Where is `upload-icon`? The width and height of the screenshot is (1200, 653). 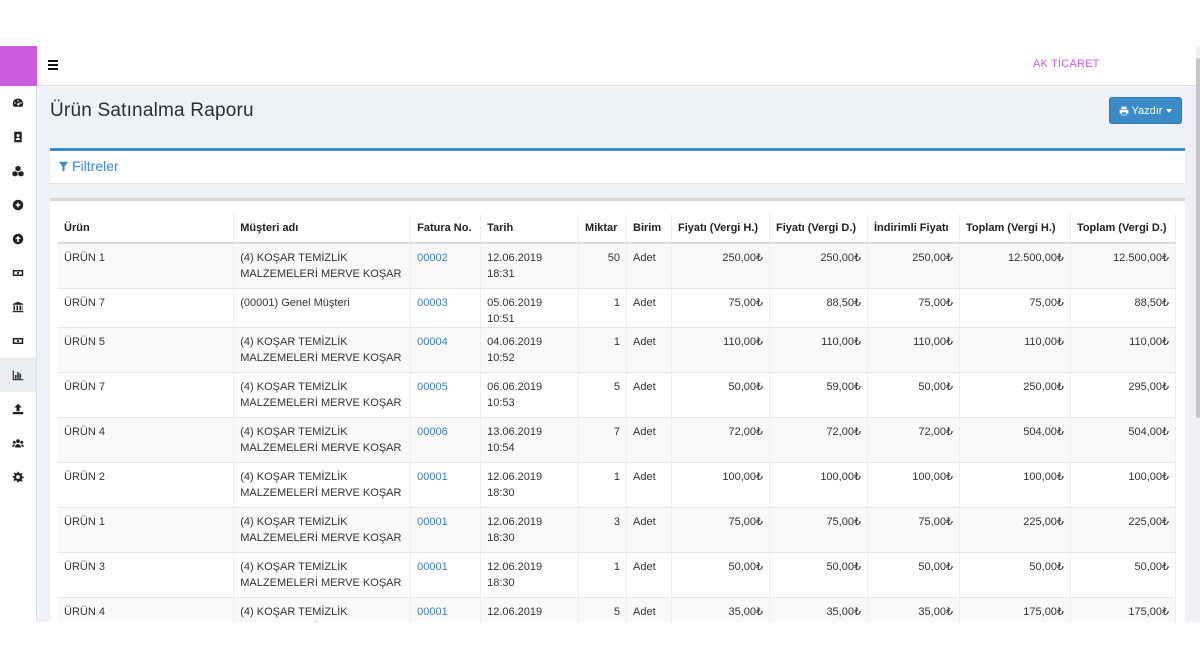
upload-icon is located at coordinates (18, 409).